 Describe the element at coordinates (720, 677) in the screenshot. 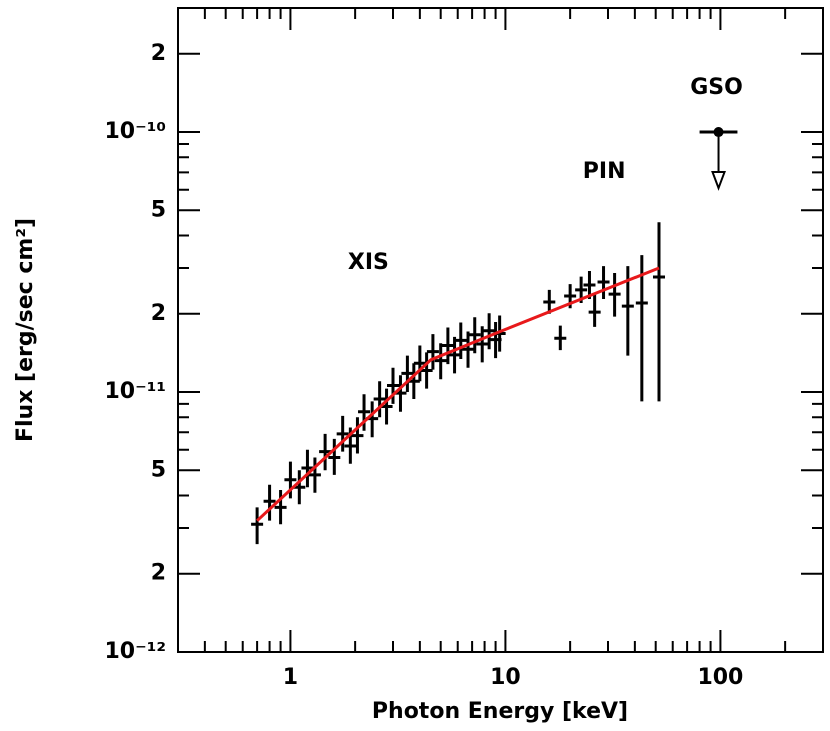

I see `x-tick-label: 100` at that location.